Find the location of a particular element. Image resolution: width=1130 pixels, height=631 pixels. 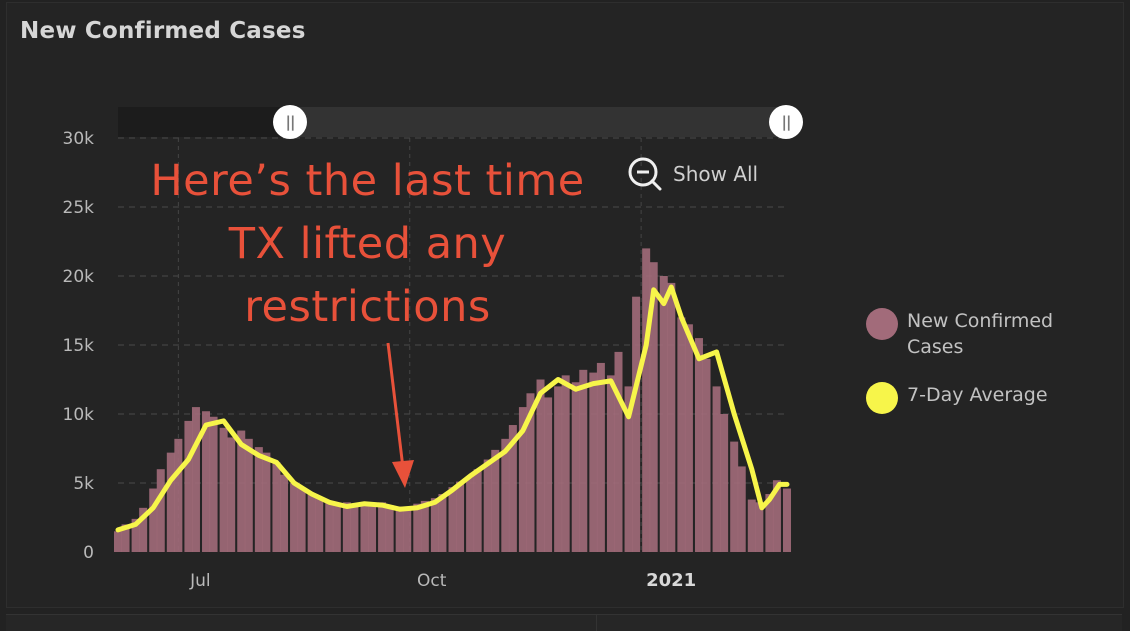

legend-swatch-average is located at coordinates (882, 398).